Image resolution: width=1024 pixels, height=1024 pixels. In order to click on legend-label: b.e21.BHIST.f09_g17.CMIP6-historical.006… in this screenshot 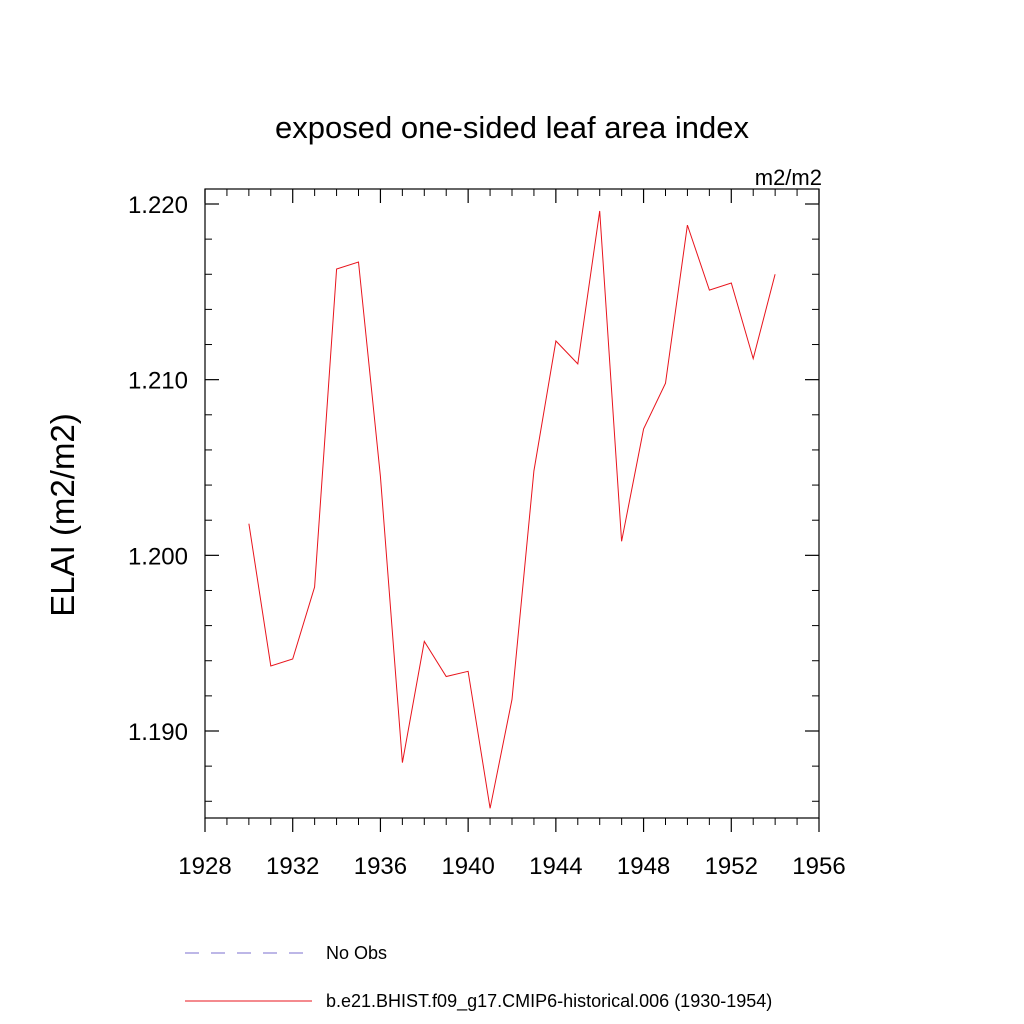, I will do `click(549, 1001)`.